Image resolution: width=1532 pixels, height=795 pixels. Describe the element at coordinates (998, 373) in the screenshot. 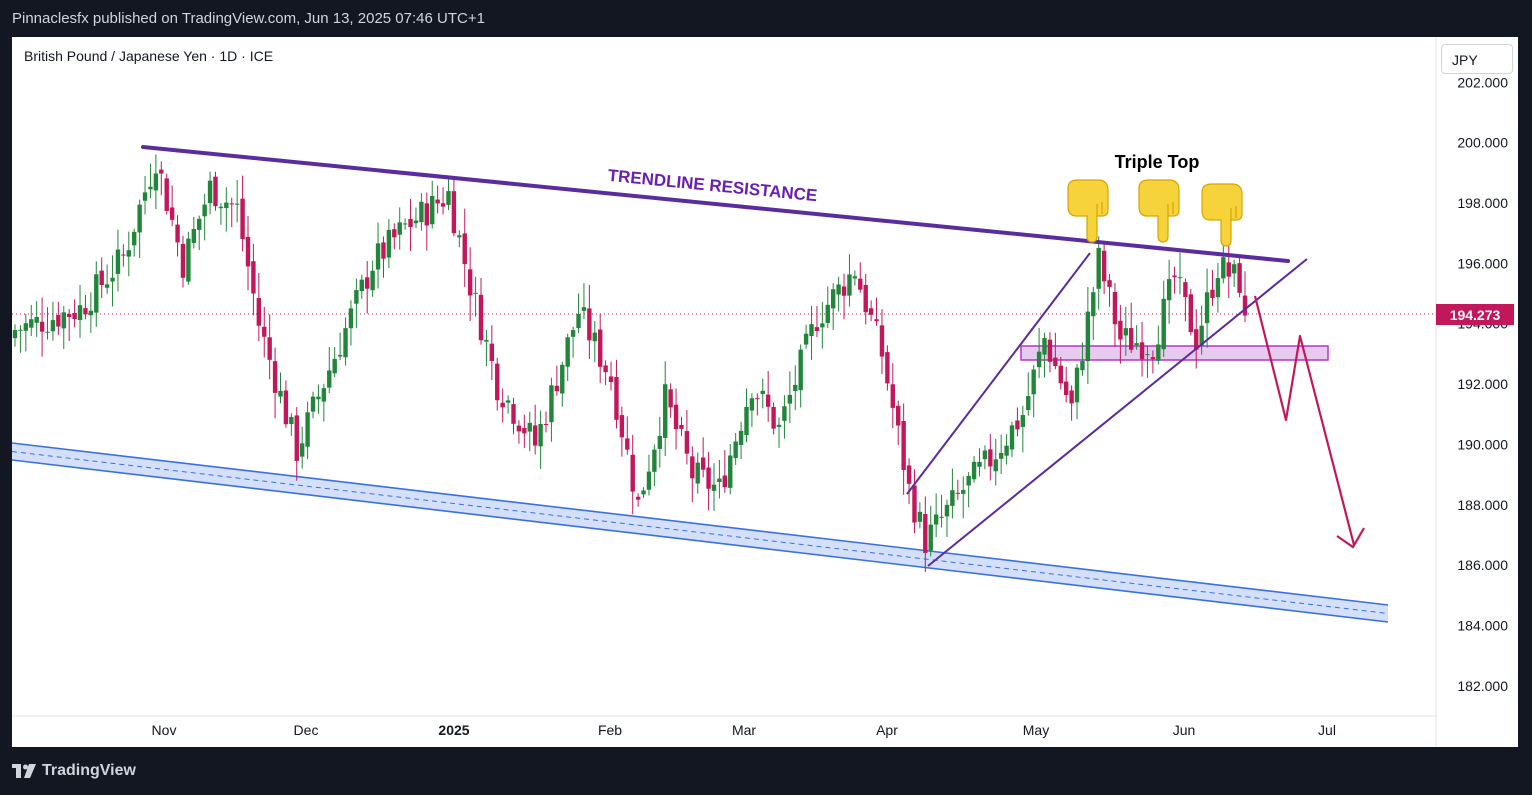

I see `wedge-upper-line` at that location.